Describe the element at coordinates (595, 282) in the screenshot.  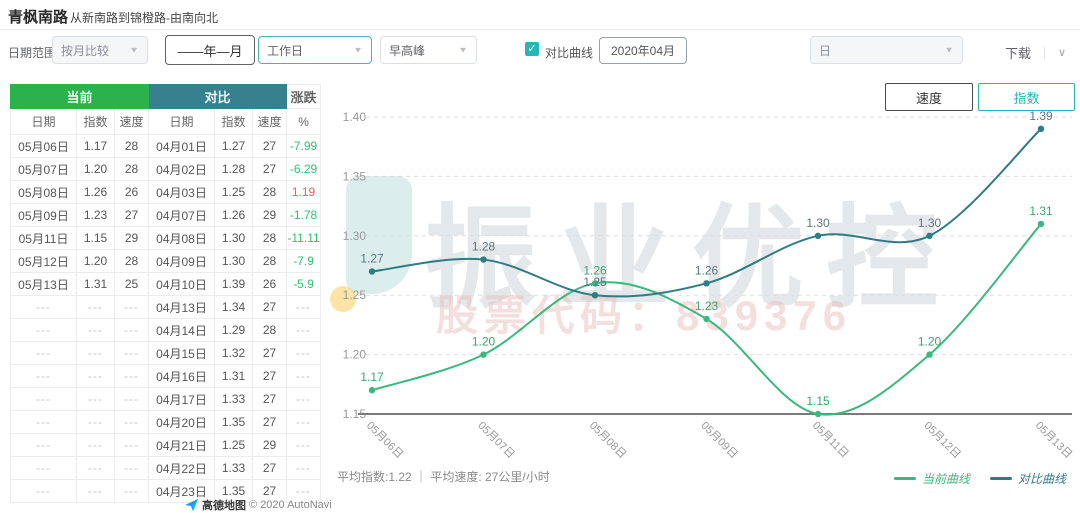
I see `svg-text: 1.25` at that location.